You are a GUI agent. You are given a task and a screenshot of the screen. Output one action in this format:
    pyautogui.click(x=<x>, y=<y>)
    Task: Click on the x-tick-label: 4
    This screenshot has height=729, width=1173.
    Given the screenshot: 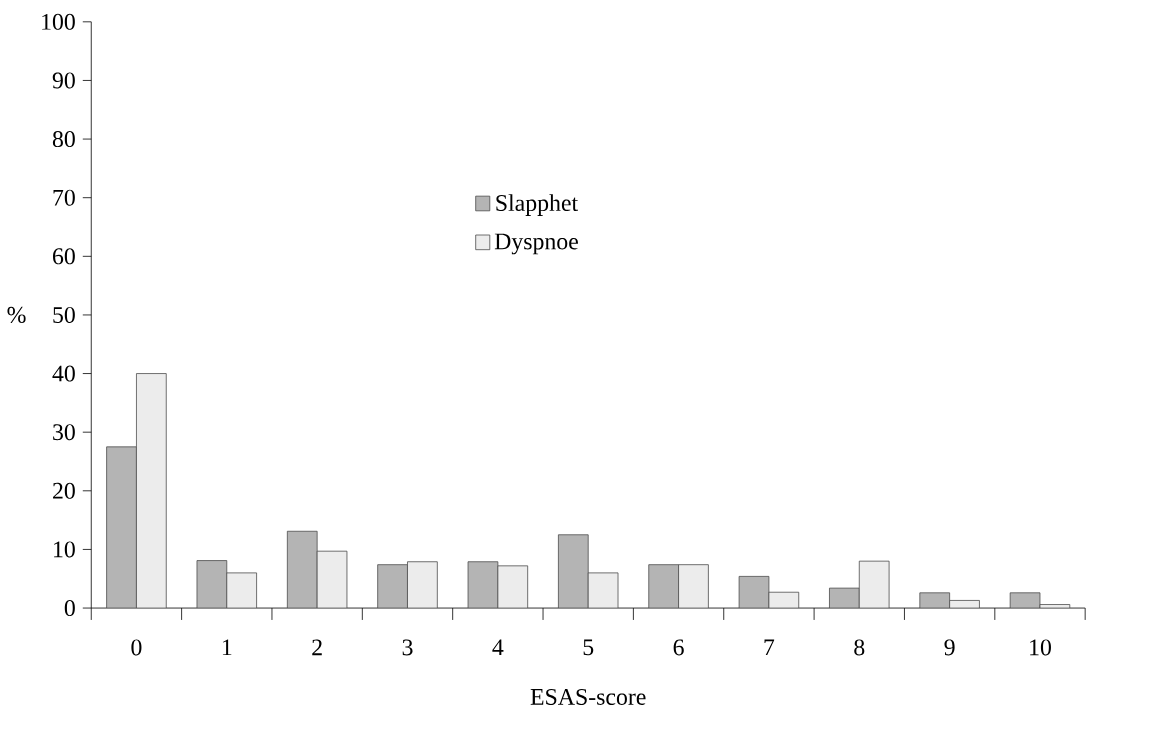 What is the action you would take?
    pyautogui.click(x=498, y=647)
    